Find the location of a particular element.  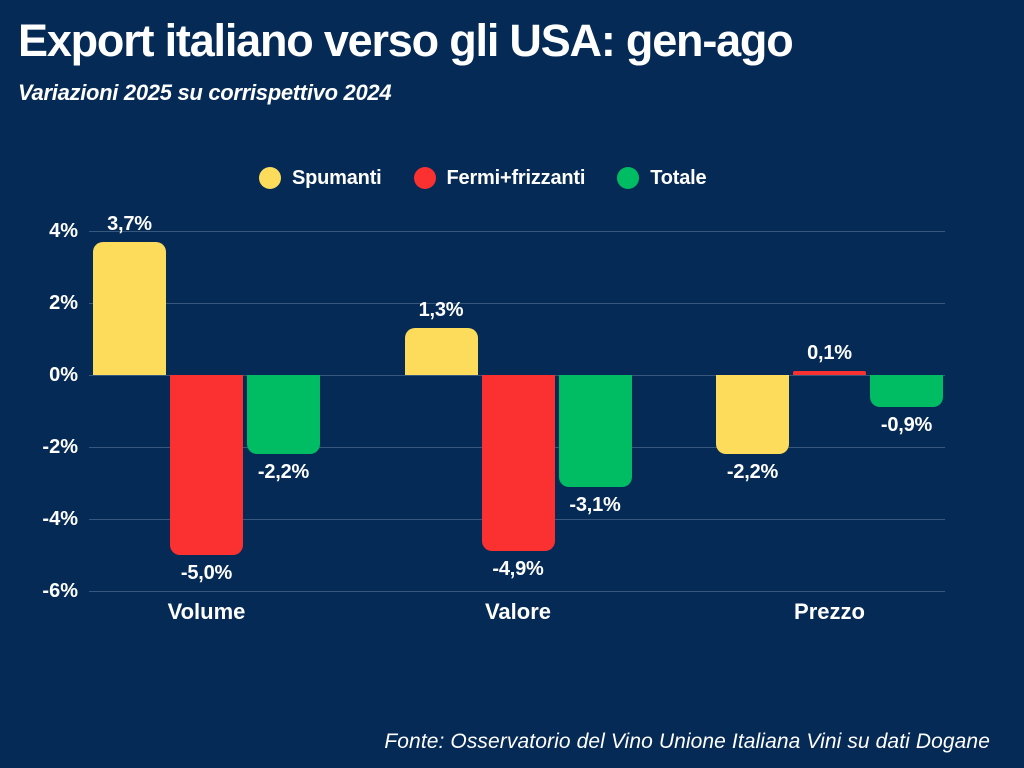

bar-fermi-frizzanti-prezzo is located at coordinates (829, 373).